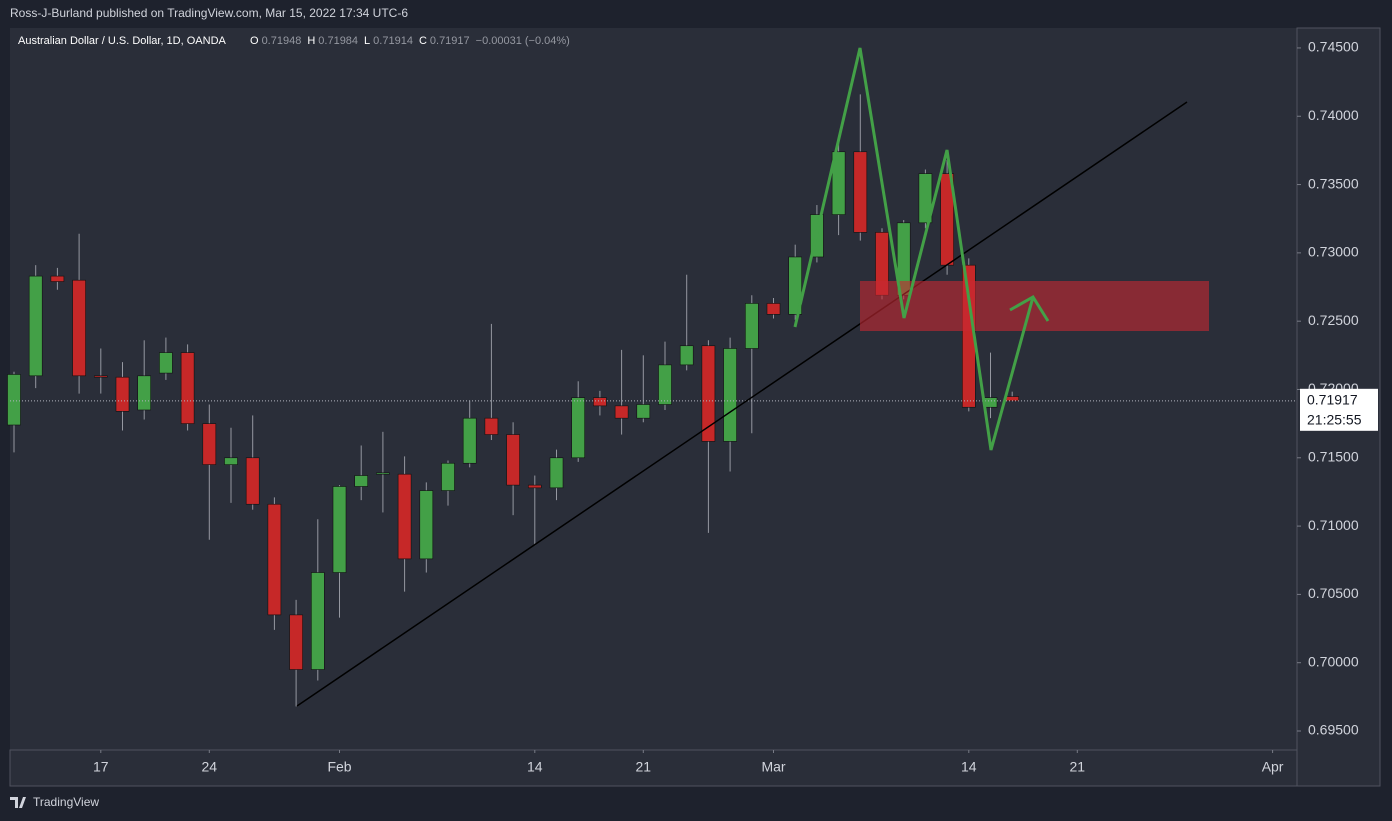  Describe the element at coordinates (1334, 420) in the screenshot. I see `price-tag-countdown: 21:25:55` at that location.